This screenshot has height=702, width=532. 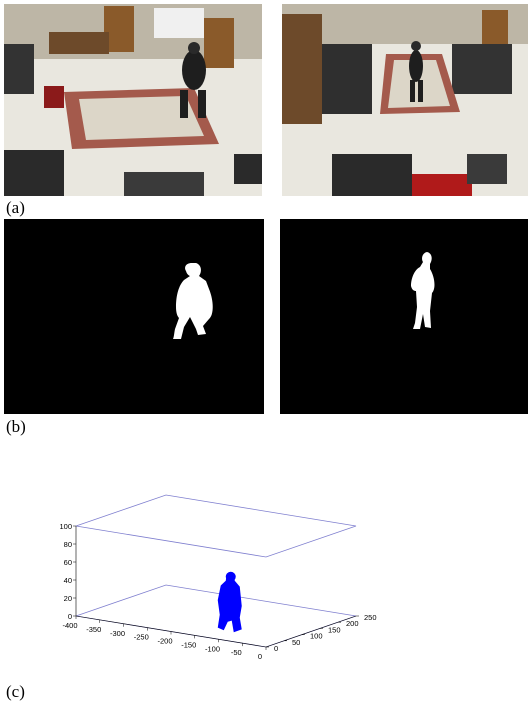 I want to click on y-axis-line, so click(x=311, y=631).